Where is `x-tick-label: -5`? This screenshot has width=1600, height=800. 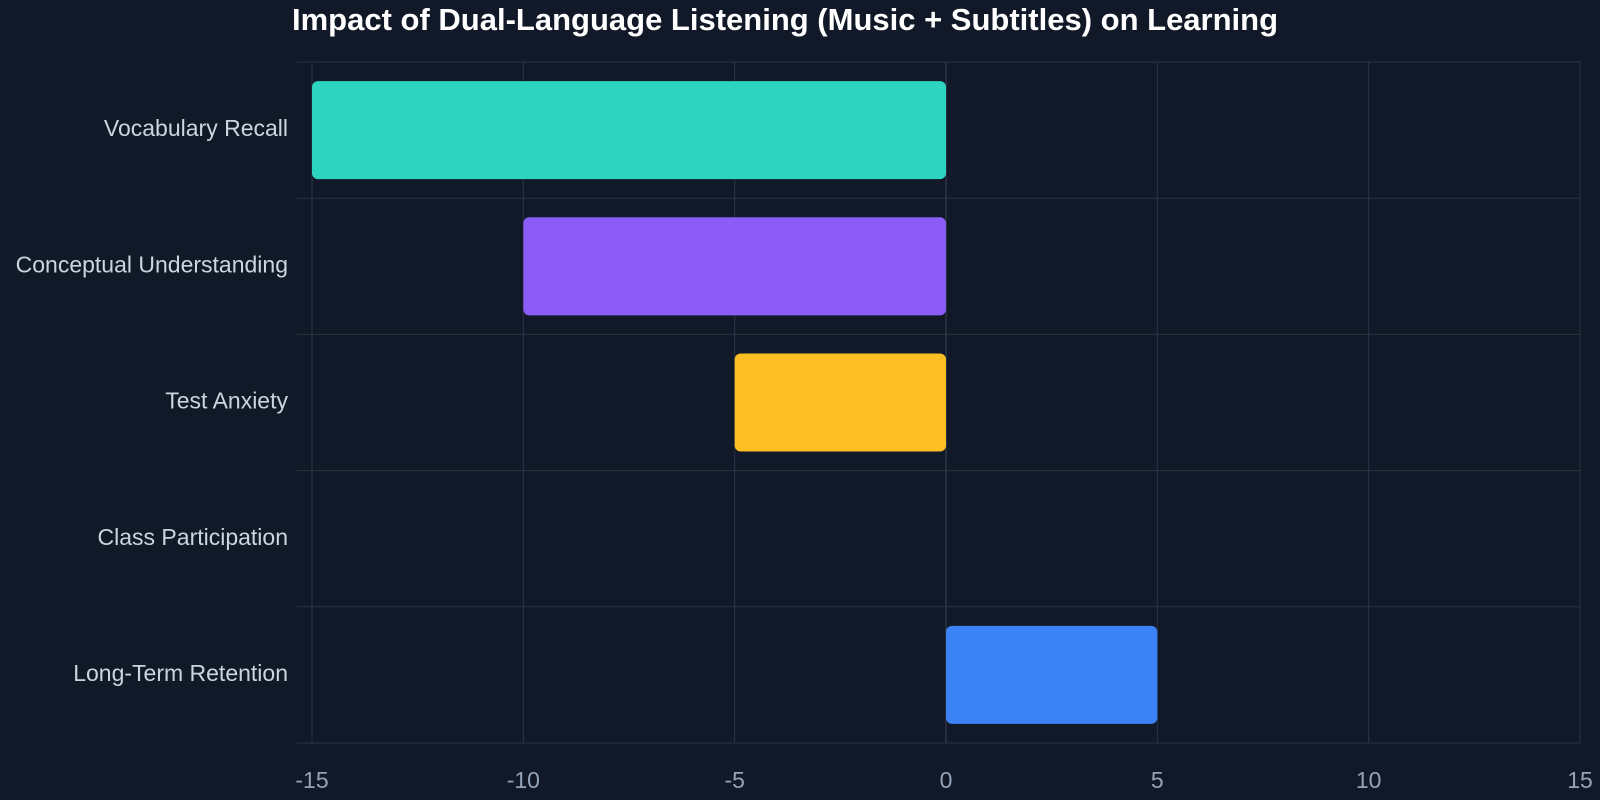 x-tick-label: -5 is located at coordinates (734, 780).